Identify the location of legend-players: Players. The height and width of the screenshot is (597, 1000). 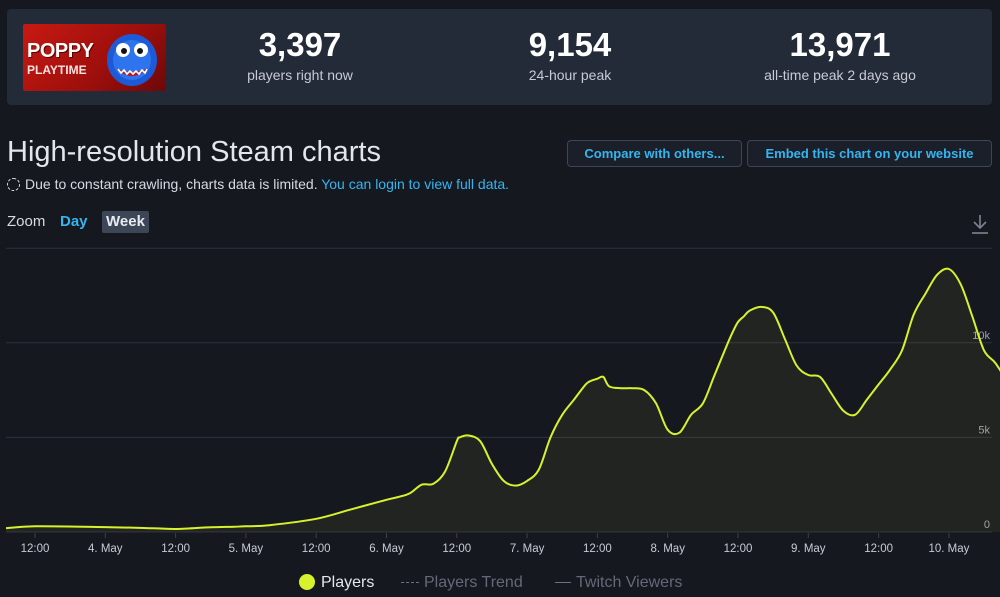
(336, 583).